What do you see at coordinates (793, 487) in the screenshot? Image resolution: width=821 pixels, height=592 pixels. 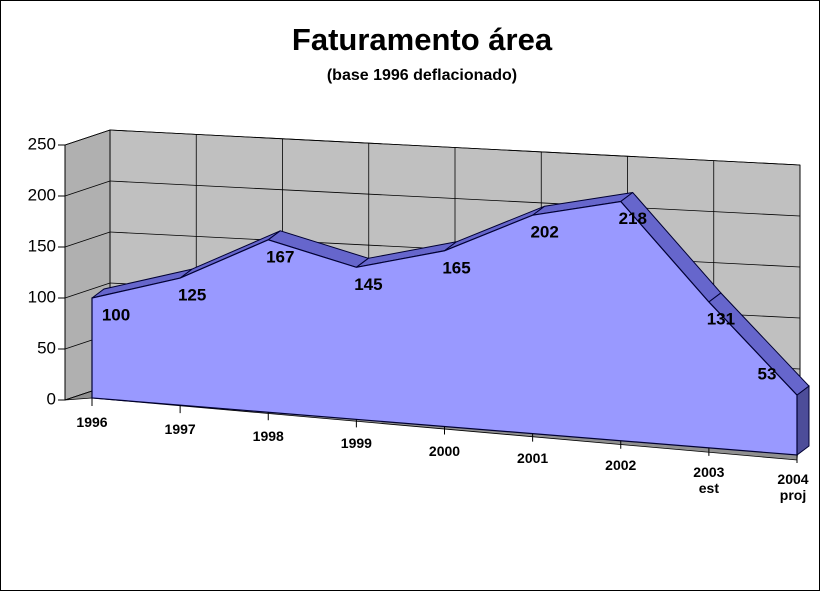 I see `x-tick-label: 2004 proj` at bounding box center [793, 487].